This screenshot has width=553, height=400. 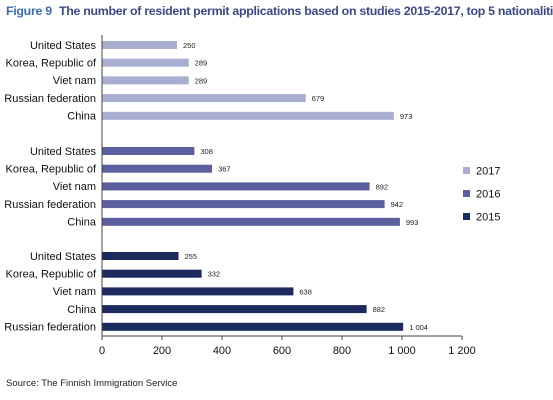 What do you see at coordinates (379, 309) in the screenshot?
I see `data-label: 882` at bounding box center [379, 309].